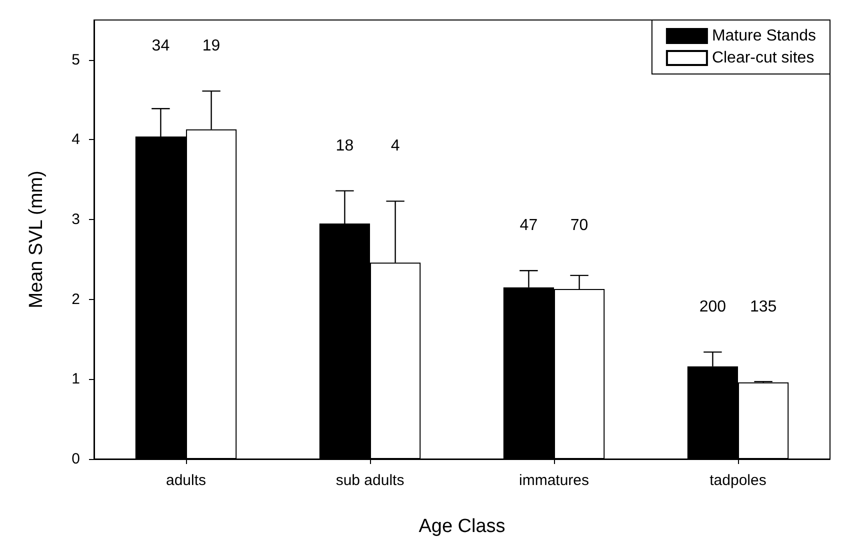 This screenshot has width=844, height=560. Describe the element at coordinates (529, 225) in the screenshot. I see `annotation: 47` at that location.